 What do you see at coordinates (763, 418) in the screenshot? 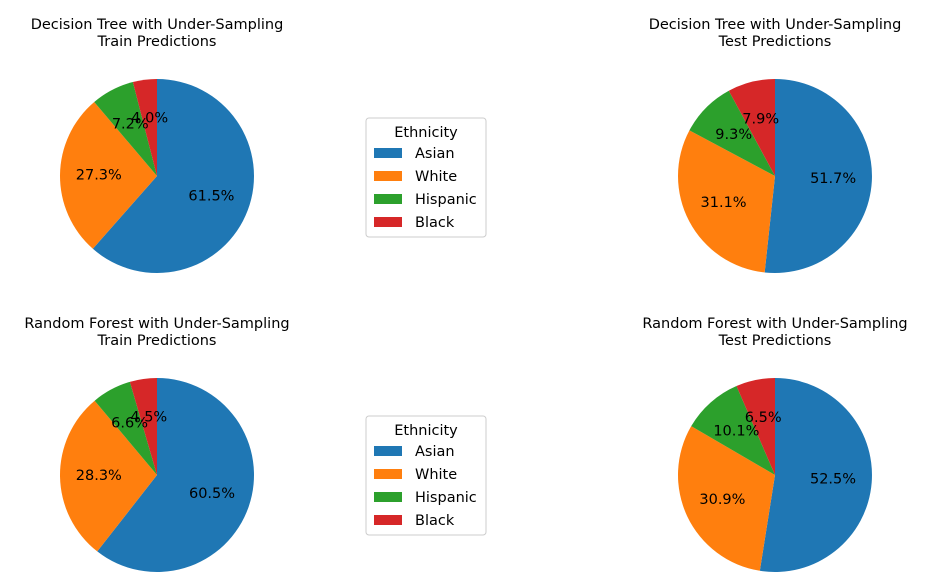
I see `slice-pct-label-black: 6.5%` at bounding box center [763, 418].